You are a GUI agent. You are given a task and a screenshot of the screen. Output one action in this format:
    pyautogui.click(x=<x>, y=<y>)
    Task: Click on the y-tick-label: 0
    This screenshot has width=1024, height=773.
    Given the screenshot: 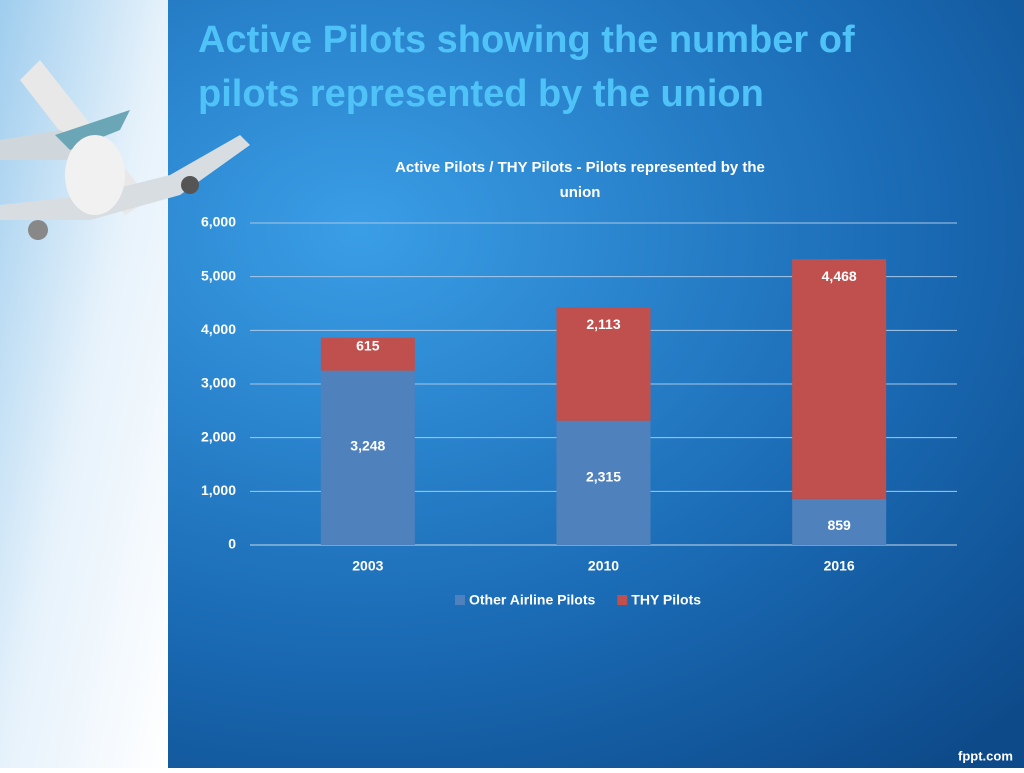 What is the action you would take?
    pyautogui.click(x=232, y=544)
    